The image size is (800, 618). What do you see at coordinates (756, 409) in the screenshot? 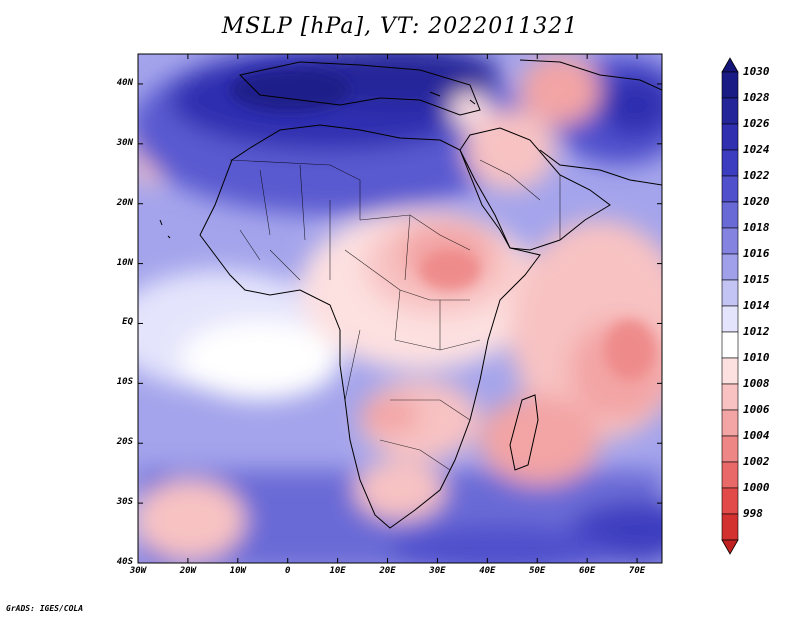
I see `colorbar-label: 1006` at bounding box center [756, 409].